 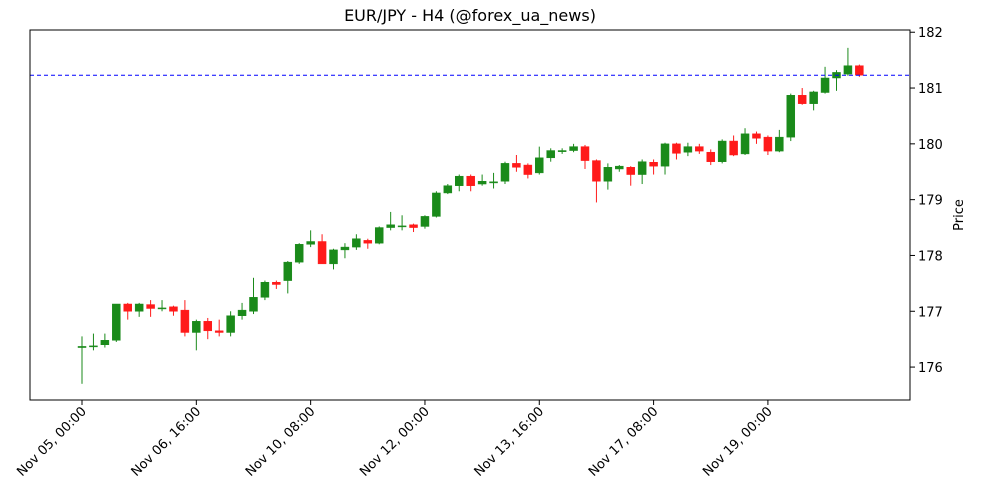 What do you see at coordinates (930, 145) in the screenshot?
I see `y-tick-label: 180` at bounding box center [930, 145].